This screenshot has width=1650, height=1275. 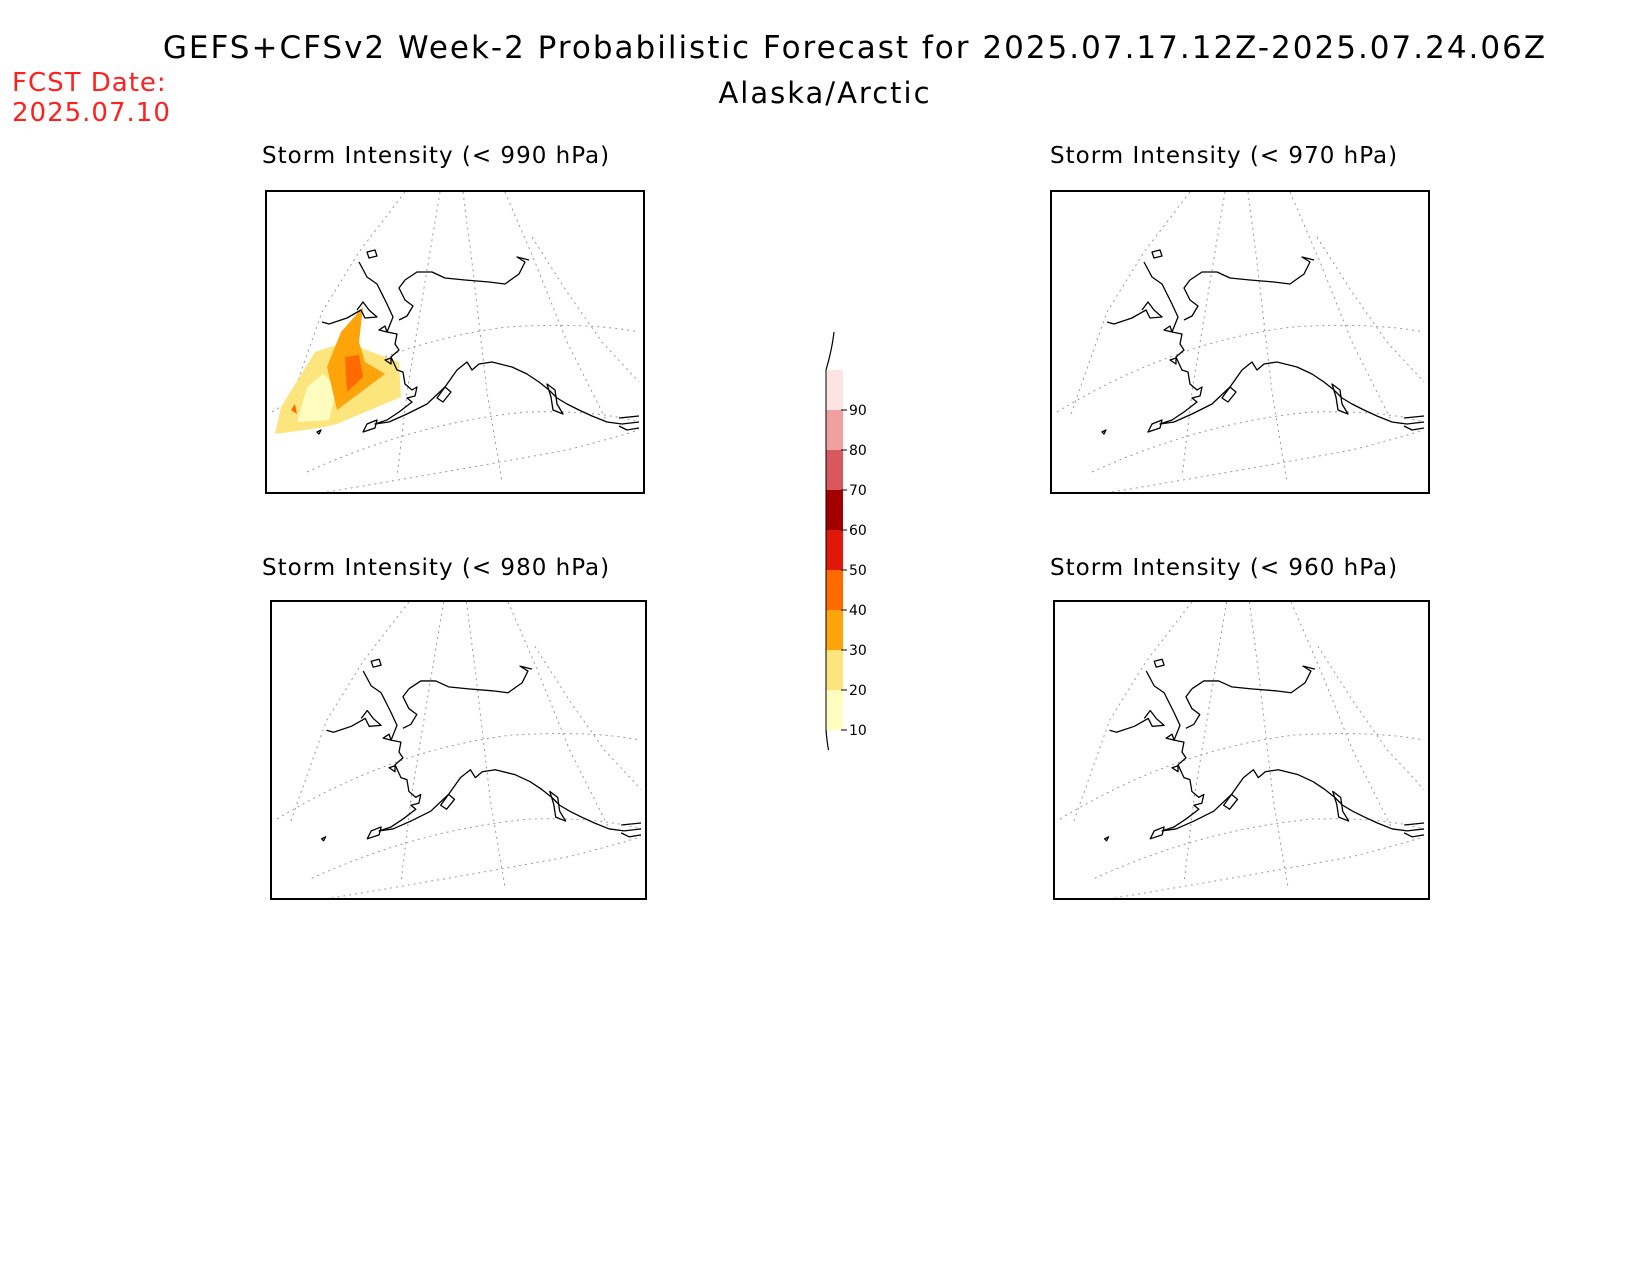 What do you see at coordinates (858, 611) in the screenshot?
I see `colorbar-tick-label: 40` at bounding box center [858, 611].